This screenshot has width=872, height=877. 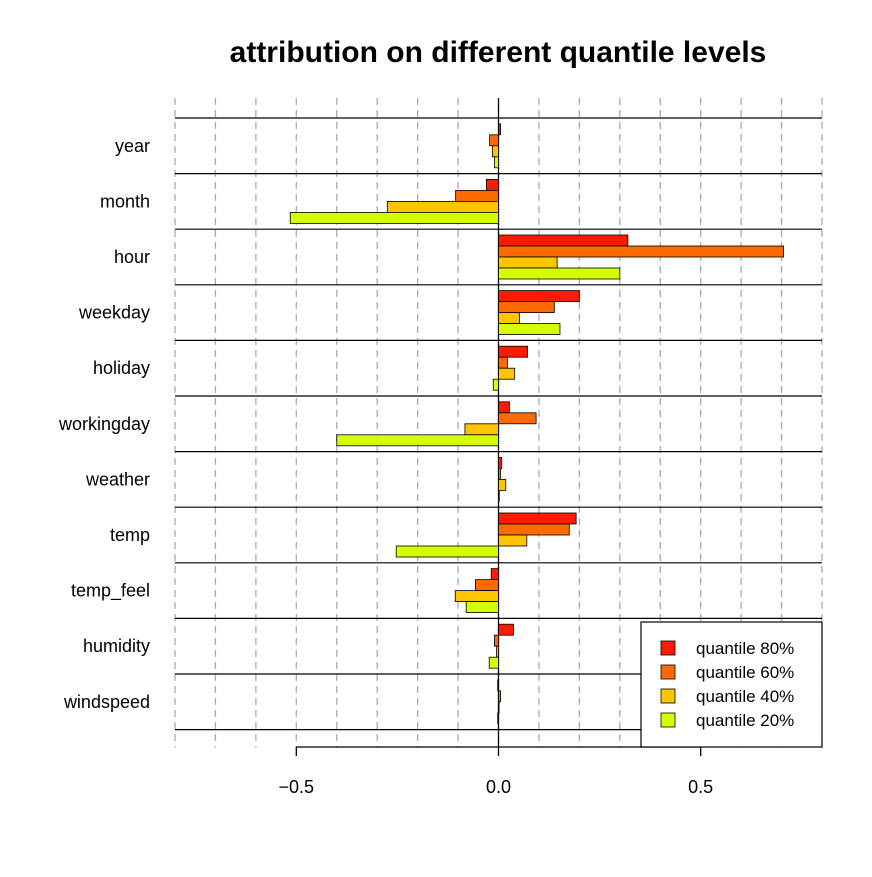 I want to click on category-label-weather: weather, so click(x=117, y=479).